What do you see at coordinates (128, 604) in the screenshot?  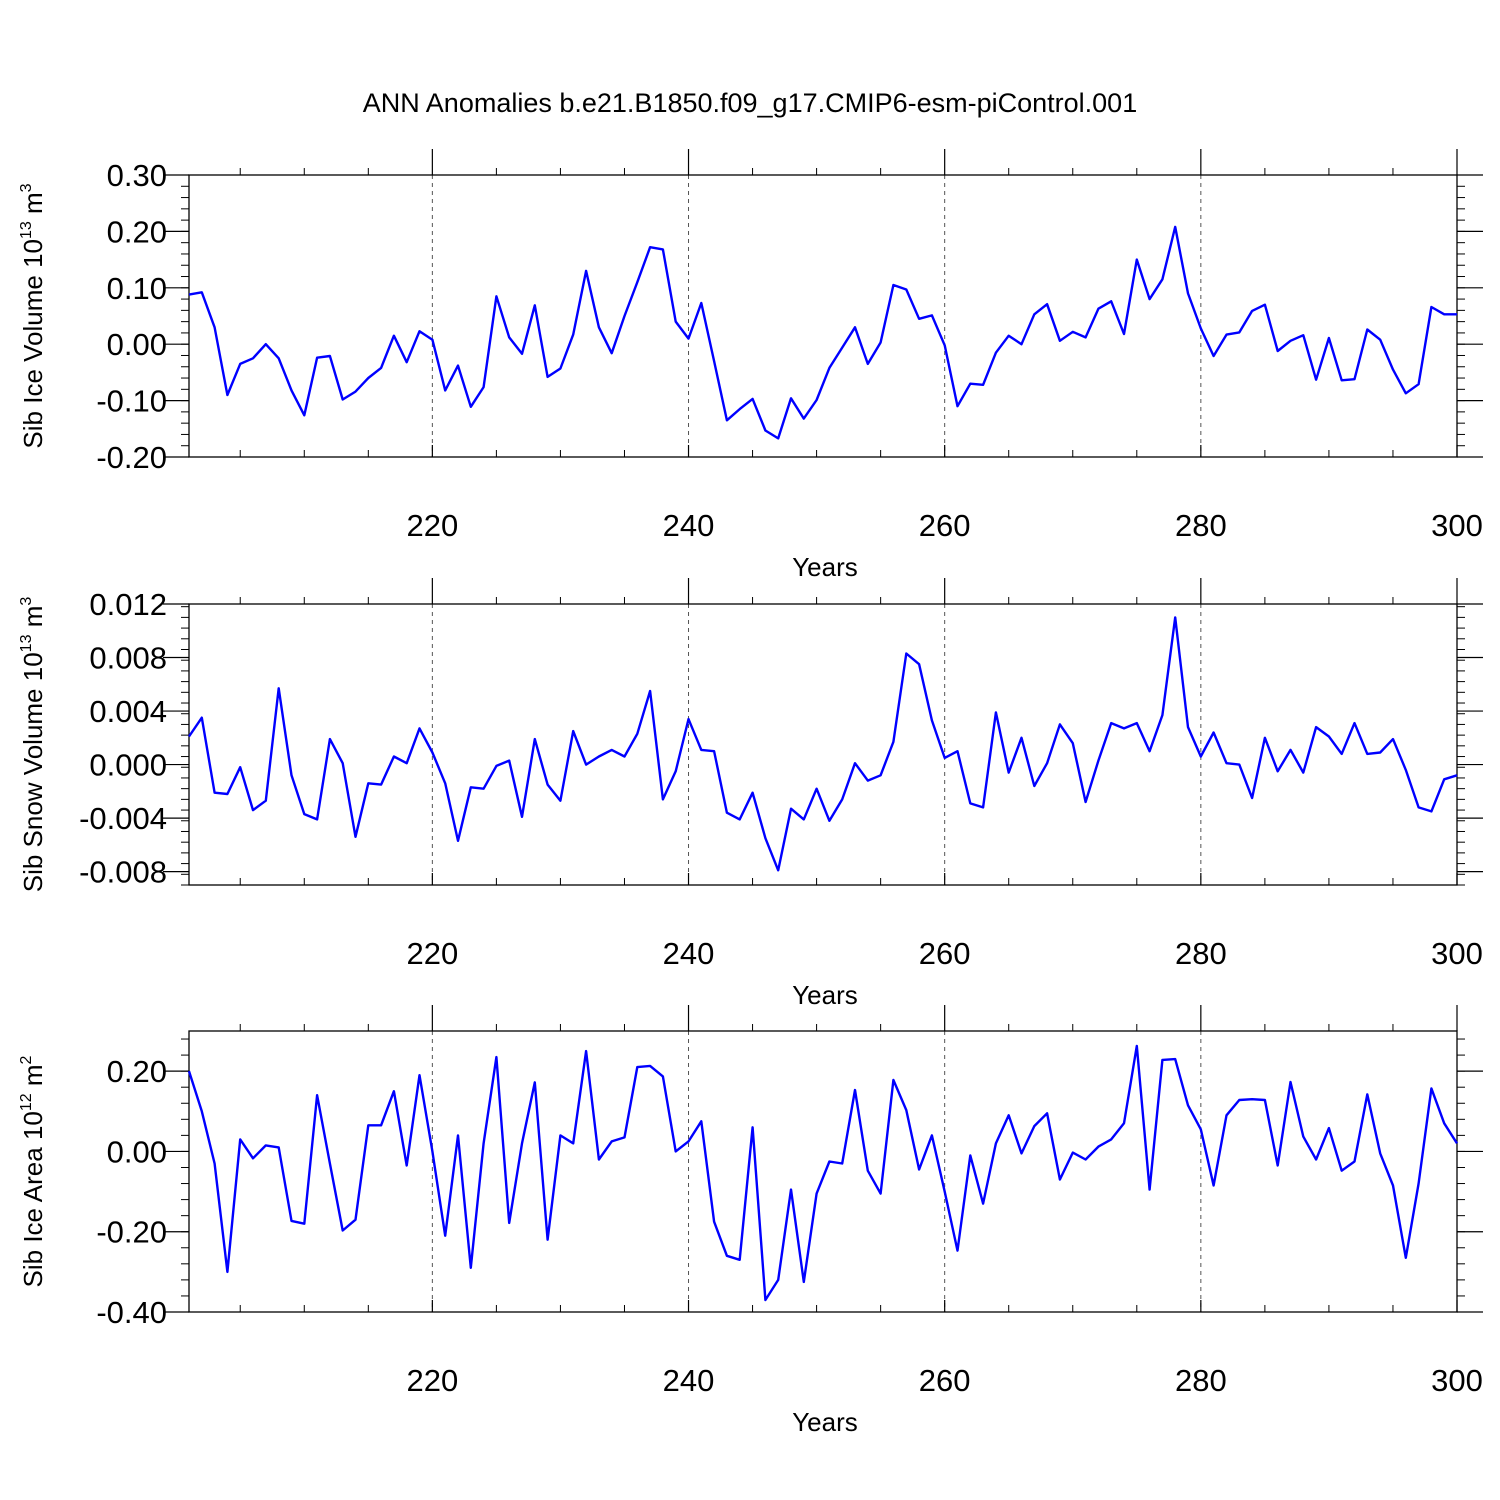 I see `y-tick-label: 0.012` at bounding box center [128, 604].